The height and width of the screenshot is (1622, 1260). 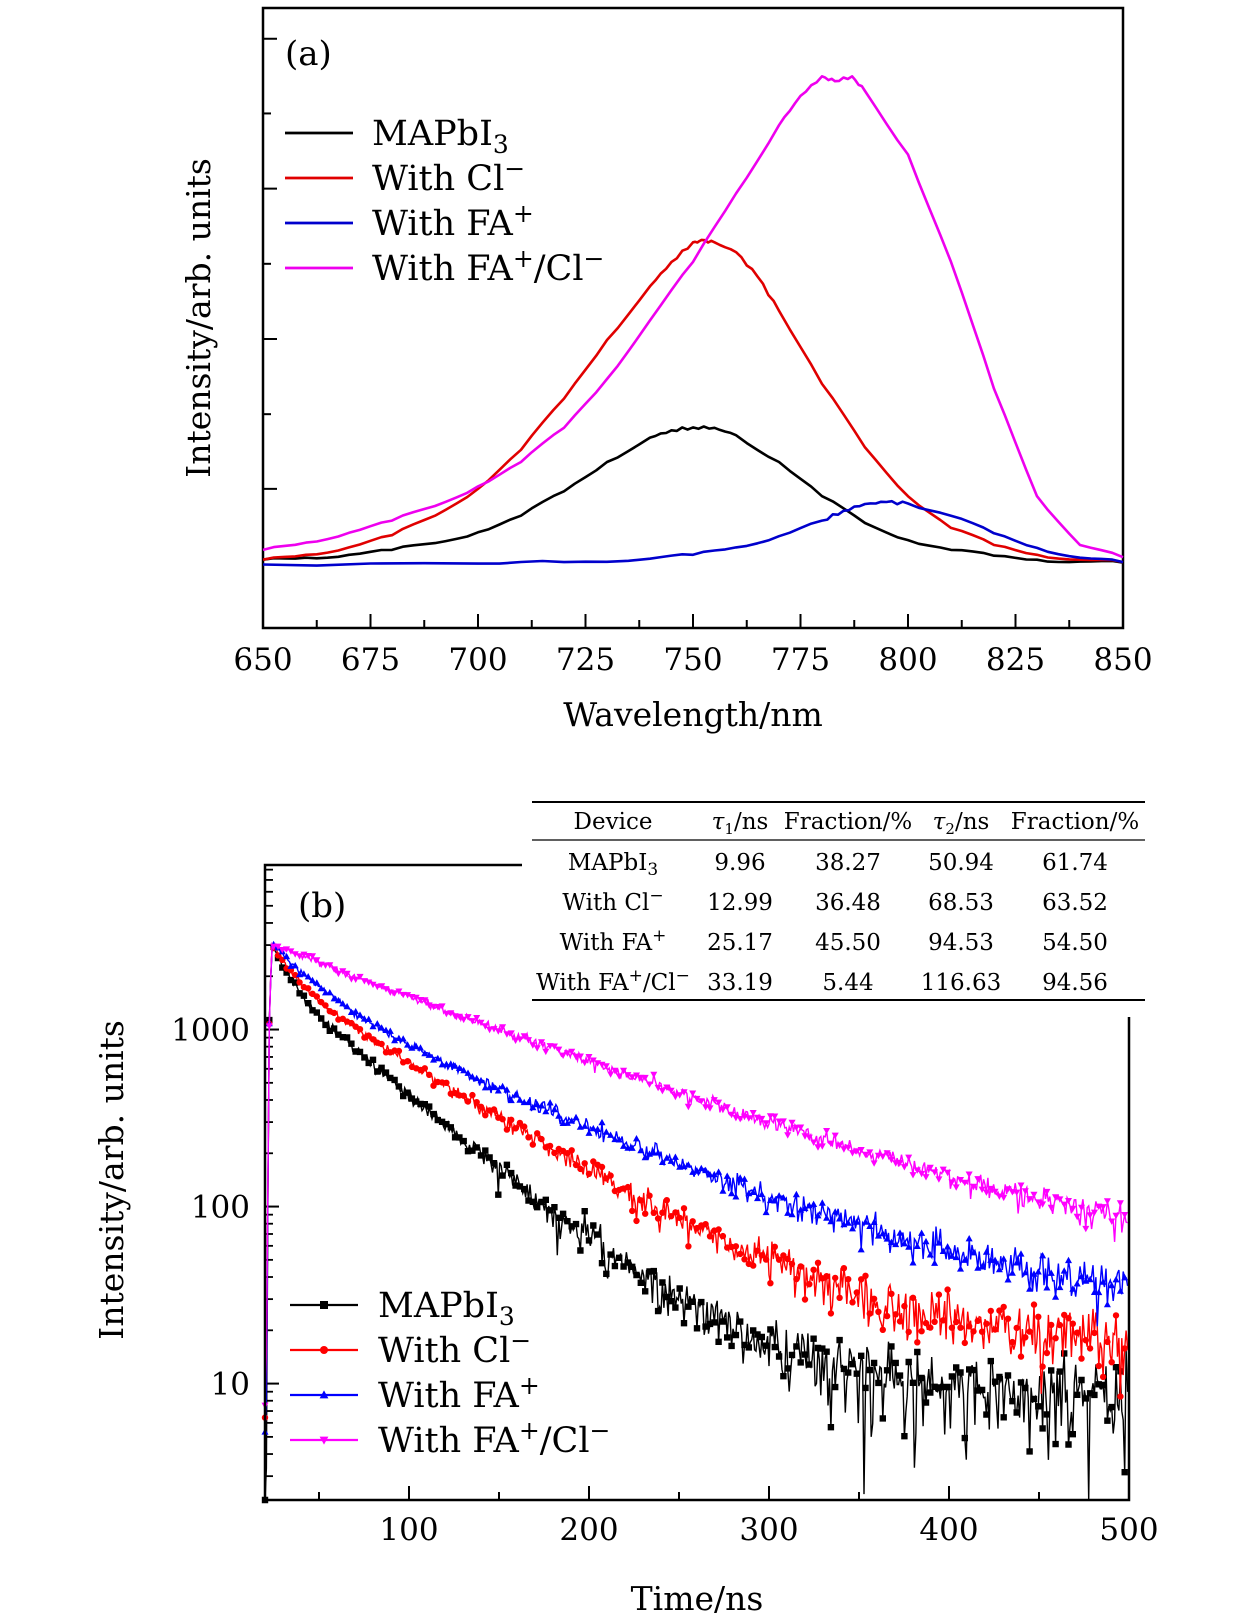 What do you see at coordinates (693, 533) in the screenshot?
I see `series-line-with-fa` at bounding box center [693, 533].